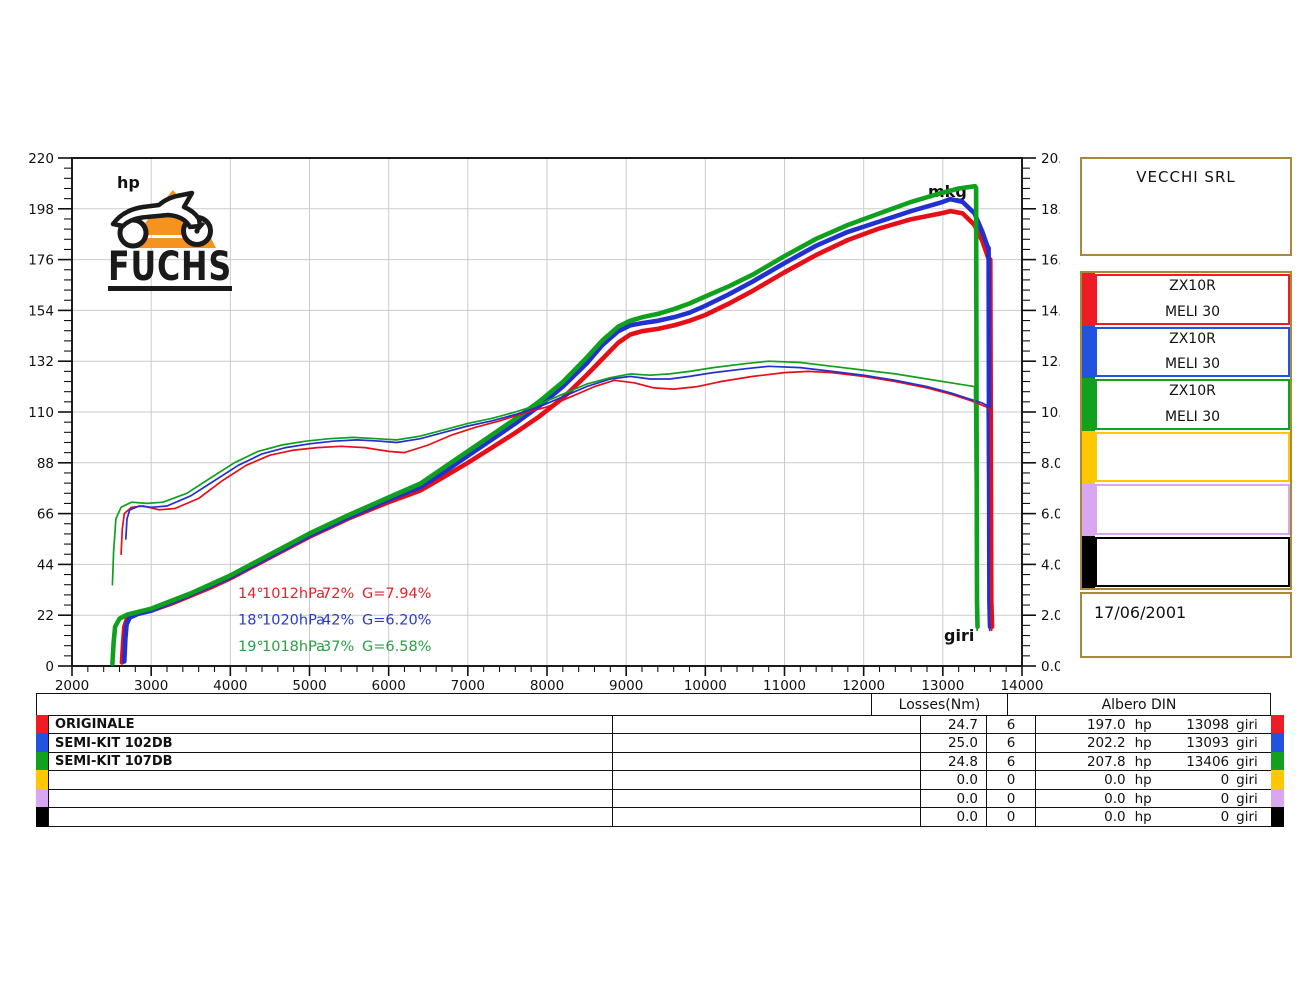  What do you see at coordinates (942, 686) in the screenshot?
I see `x-tick-label: 13000` at bounding box center [942, 686].